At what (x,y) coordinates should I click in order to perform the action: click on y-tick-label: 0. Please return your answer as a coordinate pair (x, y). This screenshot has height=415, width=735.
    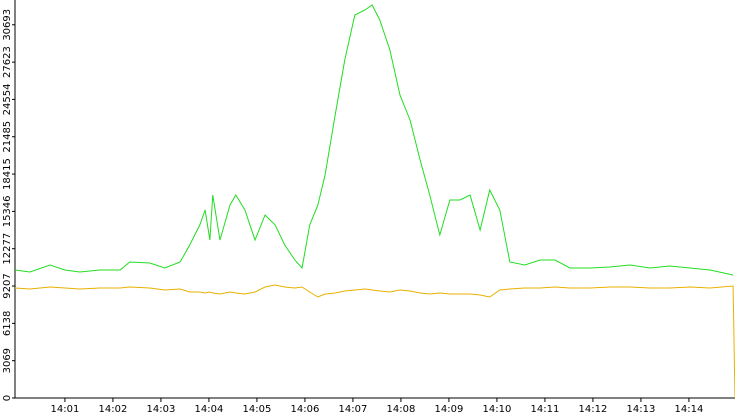
    Looking at the image, I should click on (7, 398).